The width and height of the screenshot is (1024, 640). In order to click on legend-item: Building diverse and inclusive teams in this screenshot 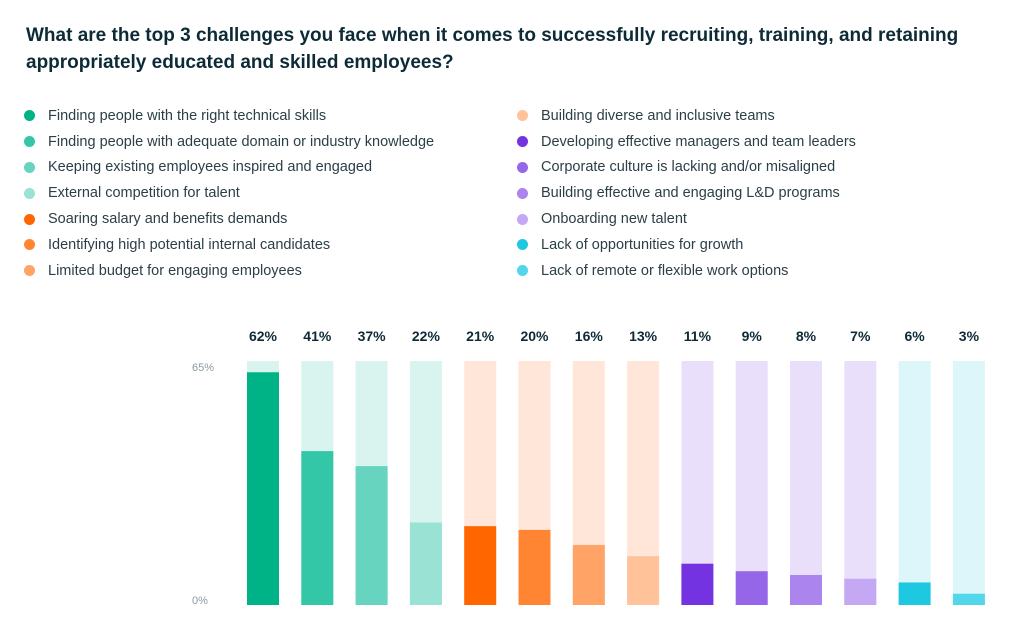, I will do `click(686, 116)`.